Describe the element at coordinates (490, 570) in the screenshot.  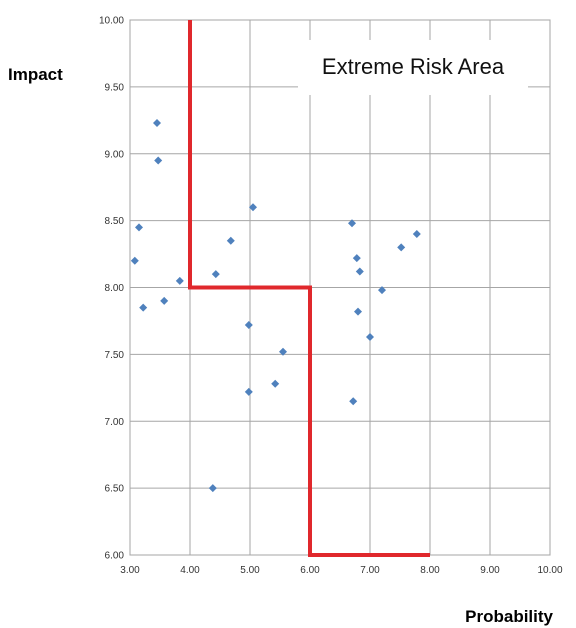
I see `x-tick-label: 9.00` at that location.